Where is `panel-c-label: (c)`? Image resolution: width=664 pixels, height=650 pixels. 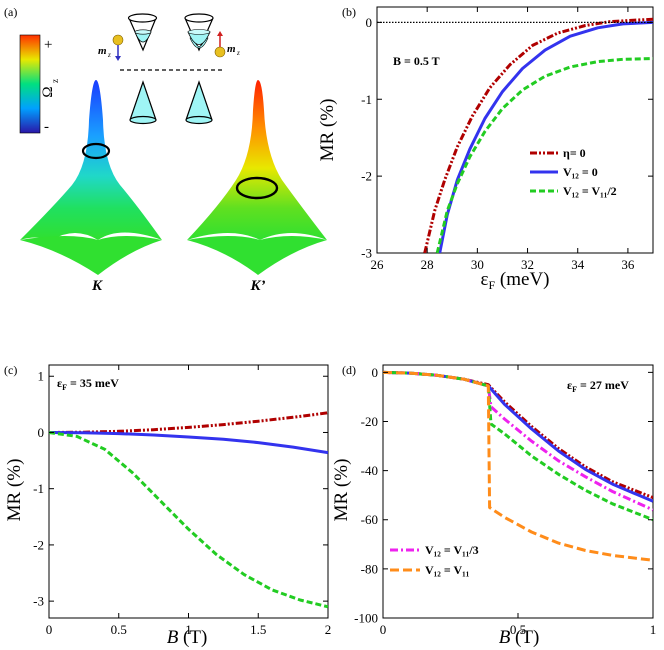 panel-c-label: (c) is located at coordinates (10, 370).